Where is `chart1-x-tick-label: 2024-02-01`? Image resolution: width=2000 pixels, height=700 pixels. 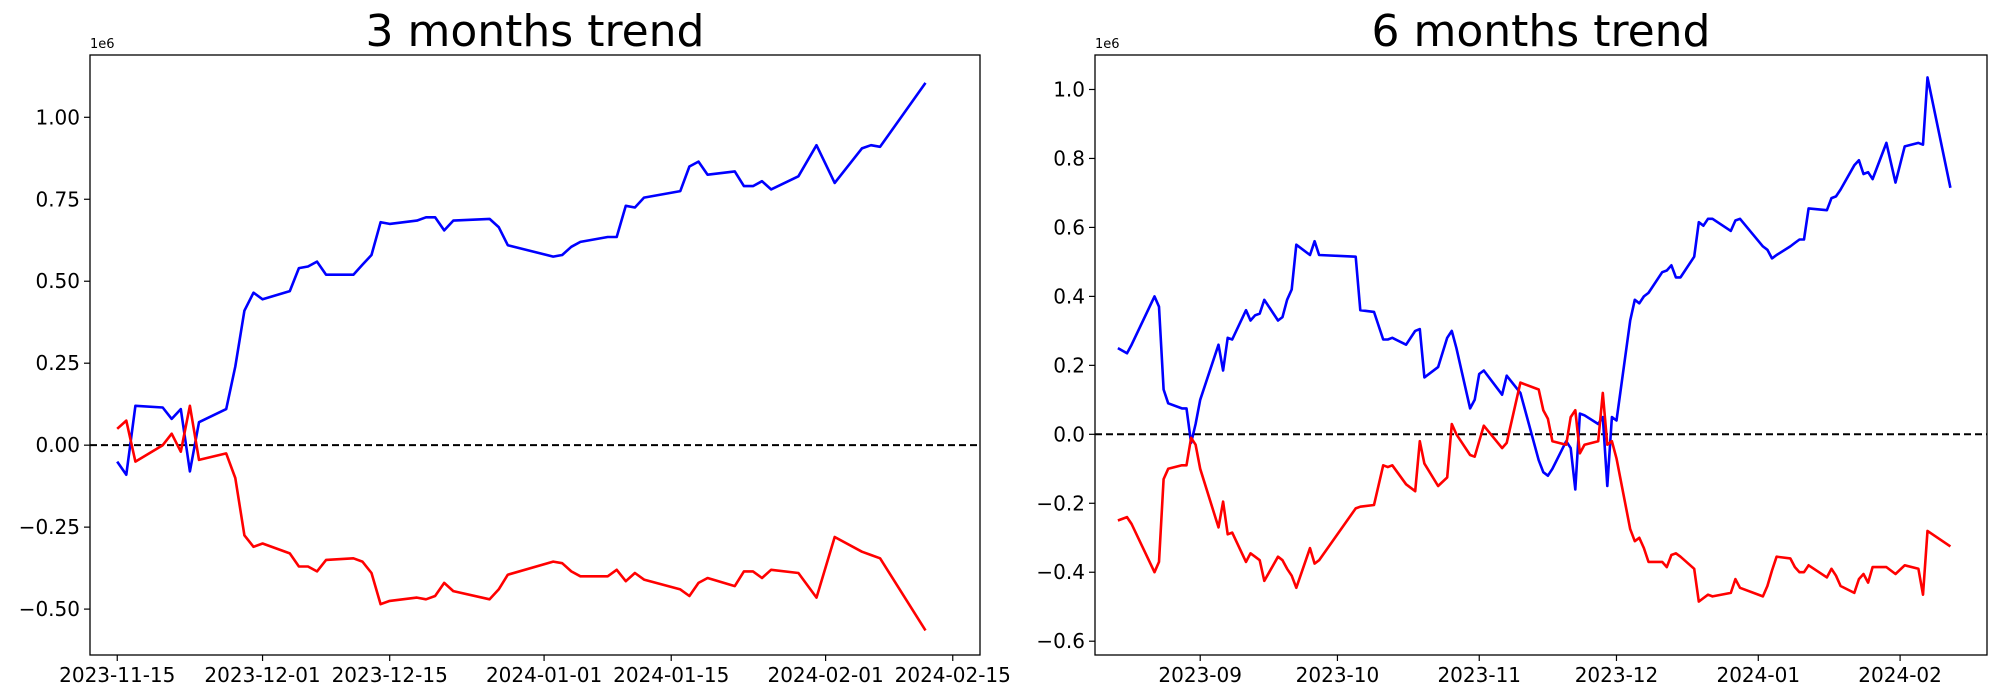
chart1-x-tick-label: 2024-02-01 is located at coordinates (825, 675).